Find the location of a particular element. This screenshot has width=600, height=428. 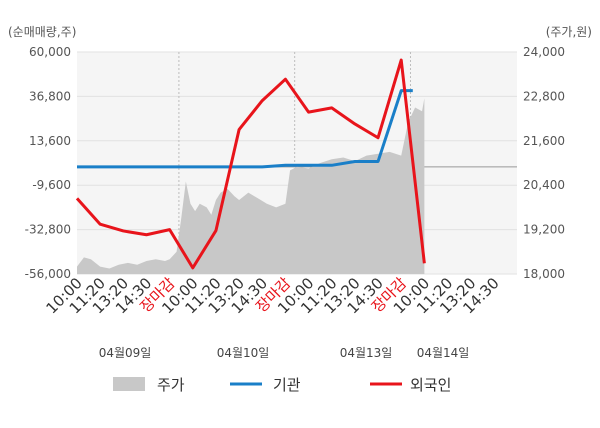

legend-label-foreign: 외국인 is located at coordinates (430, 385).